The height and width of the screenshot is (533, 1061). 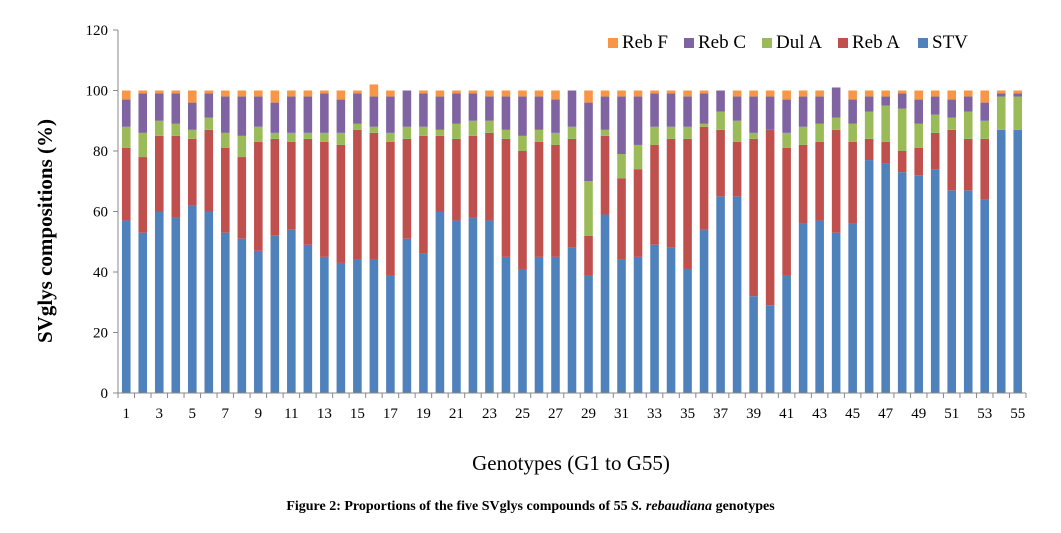 I want to click on bar-segment-stv-g7, so click(x=225, y=312).